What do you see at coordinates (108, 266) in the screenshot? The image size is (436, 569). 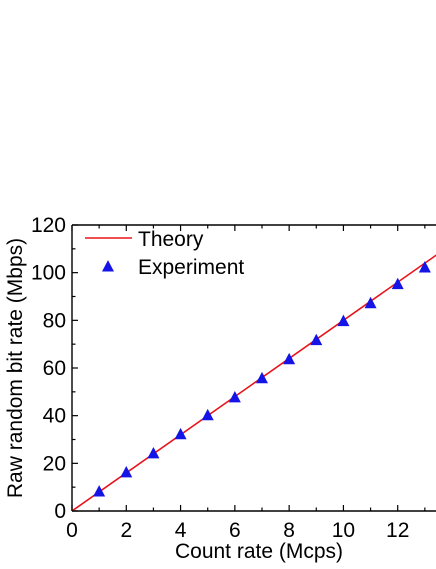 I see `legend-experiment-swatch` at bounding box center [108, 266].